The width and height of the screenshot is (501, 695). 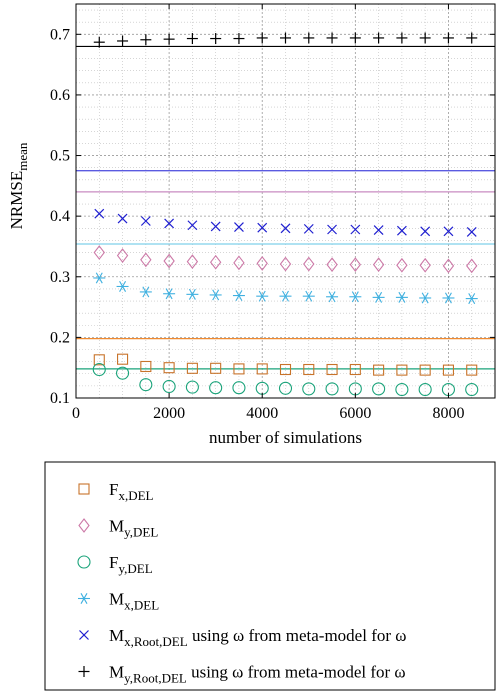 I want to click on y-tick-label: 0.4, so click(x=60, y=216).